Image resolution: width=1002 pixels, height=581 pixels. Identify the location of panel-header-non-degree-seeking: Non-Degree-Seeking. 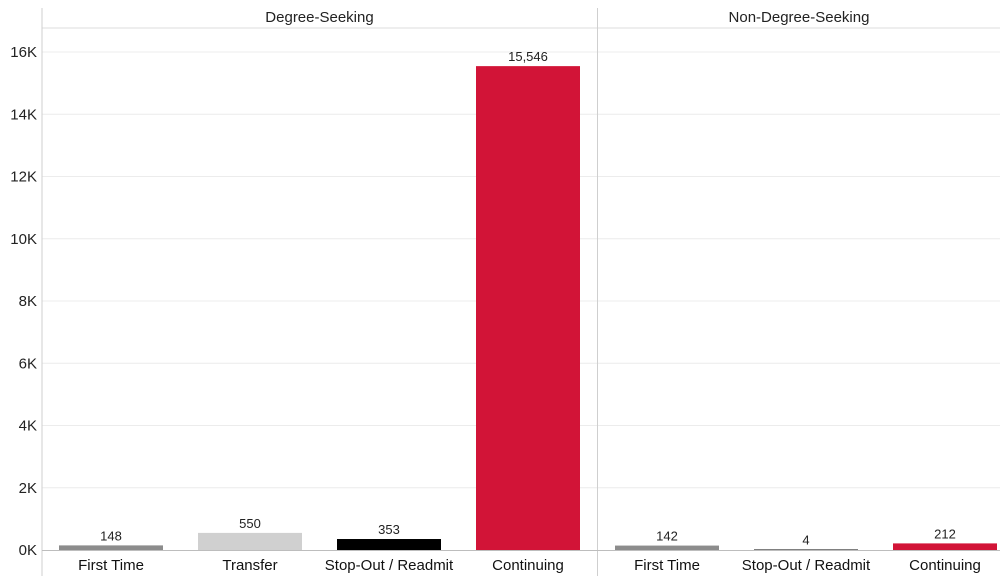
(799, 17).